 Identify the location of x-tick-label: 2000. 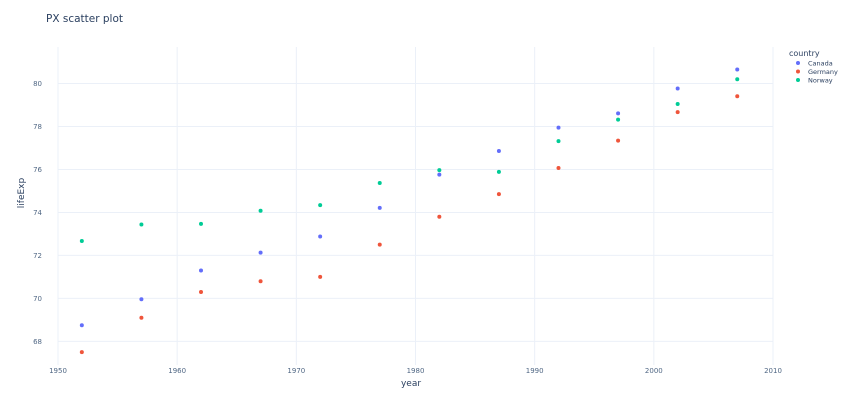
(654, 371).